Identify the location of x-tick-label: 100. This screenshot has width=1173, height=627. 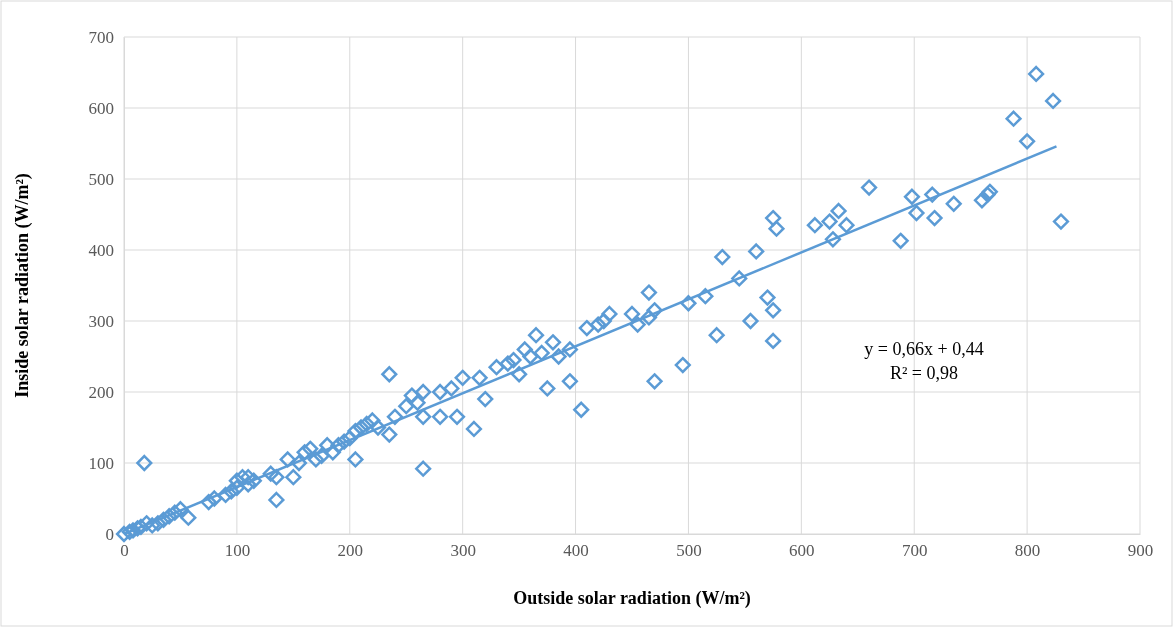
(237, 551).